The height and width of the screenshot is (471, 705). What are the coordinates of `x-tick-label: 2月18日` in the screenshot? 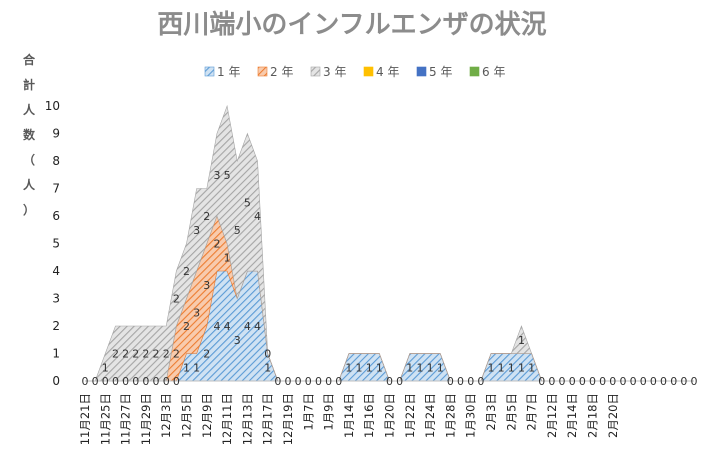 It's located at (593, 415).